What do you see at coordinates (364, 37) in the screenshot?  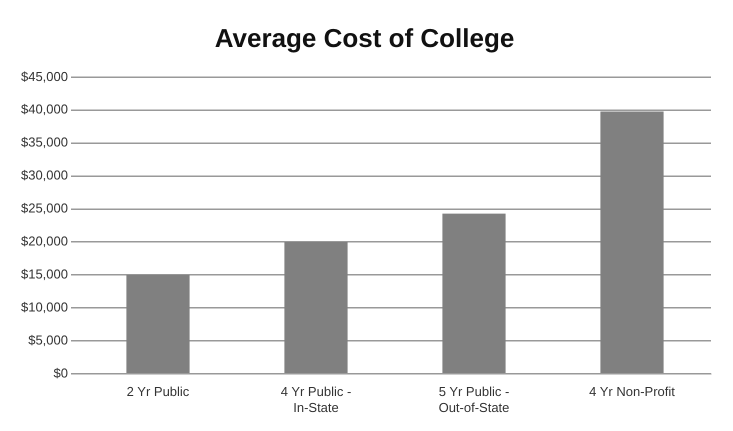 I see `chart-title: Average Cost of College` at bounding box center [364, 37].